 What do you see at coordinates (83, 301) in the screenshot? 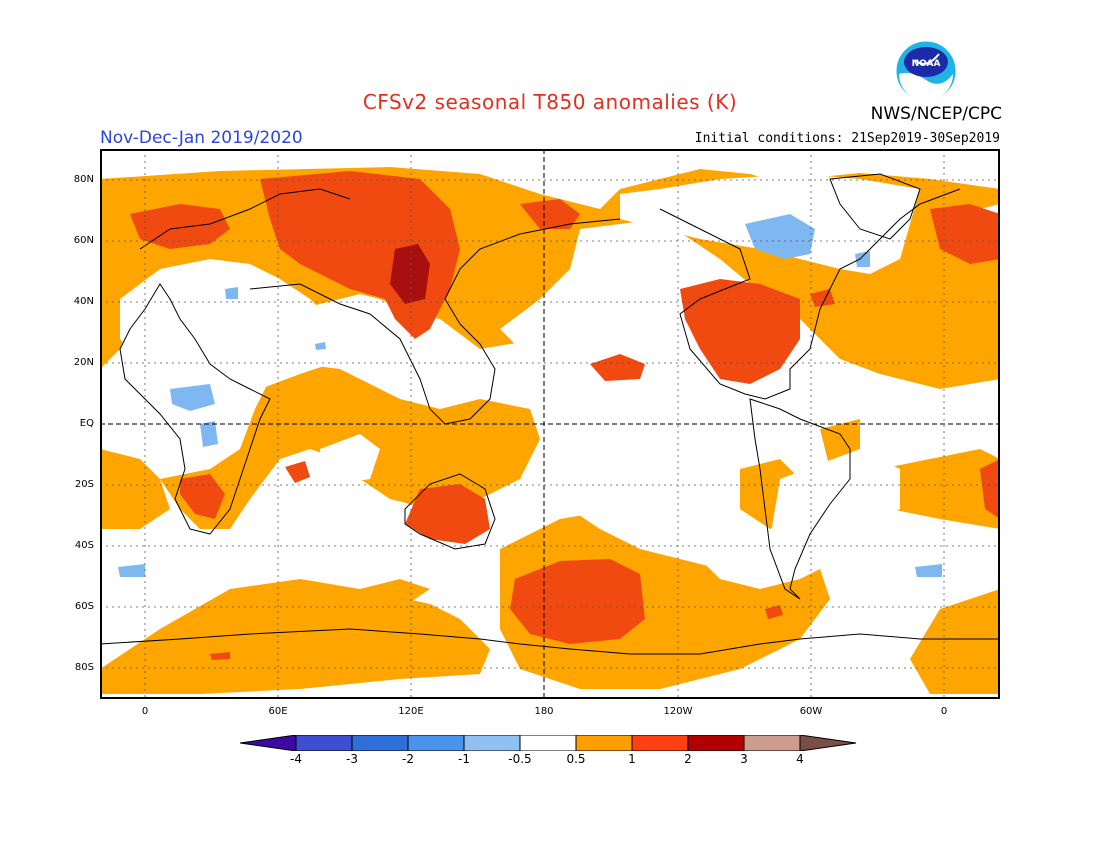
I see `lat-label: 40N` at bounding box center [83, 301].